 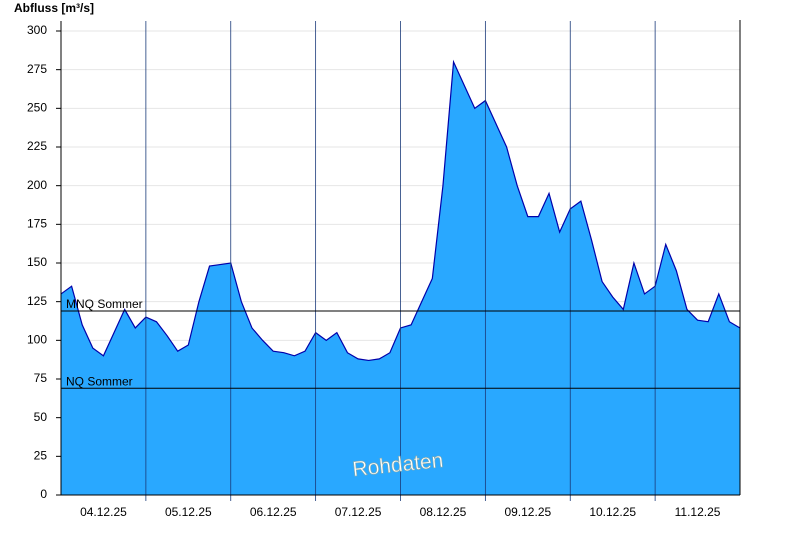 What do you see at coordinates (527, 512) in the screenshot?
I see `x-tick-label: 09.12.25` at bounding box center [527, 512].